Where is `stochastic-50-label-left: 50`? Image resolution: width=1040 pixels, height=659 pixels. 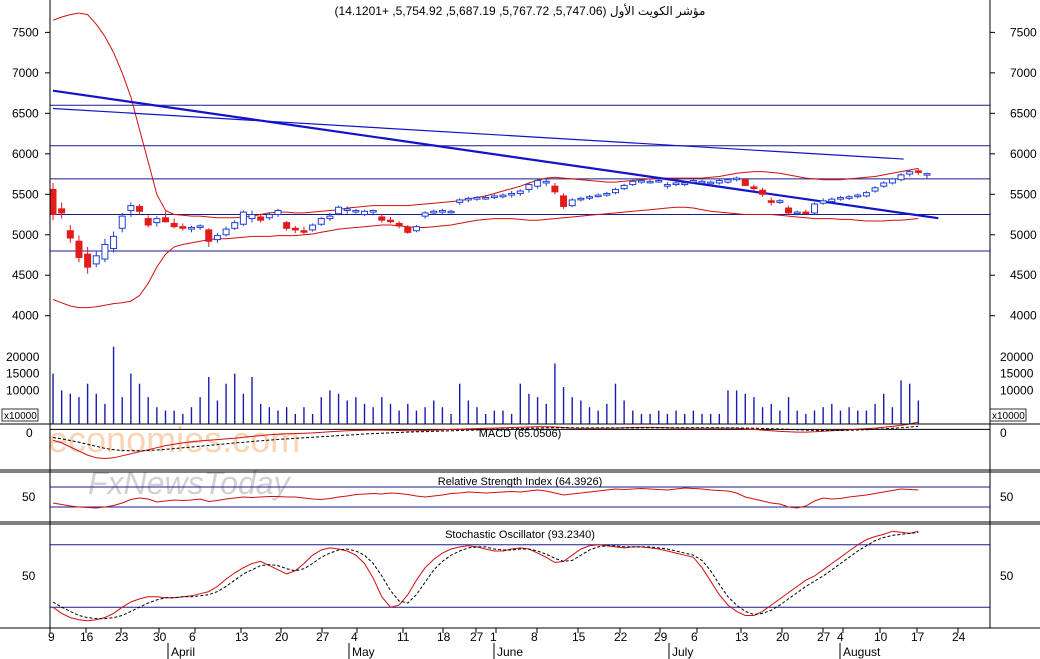
stochastic-50-label-left: 50 is located at coordinates (29, 576).